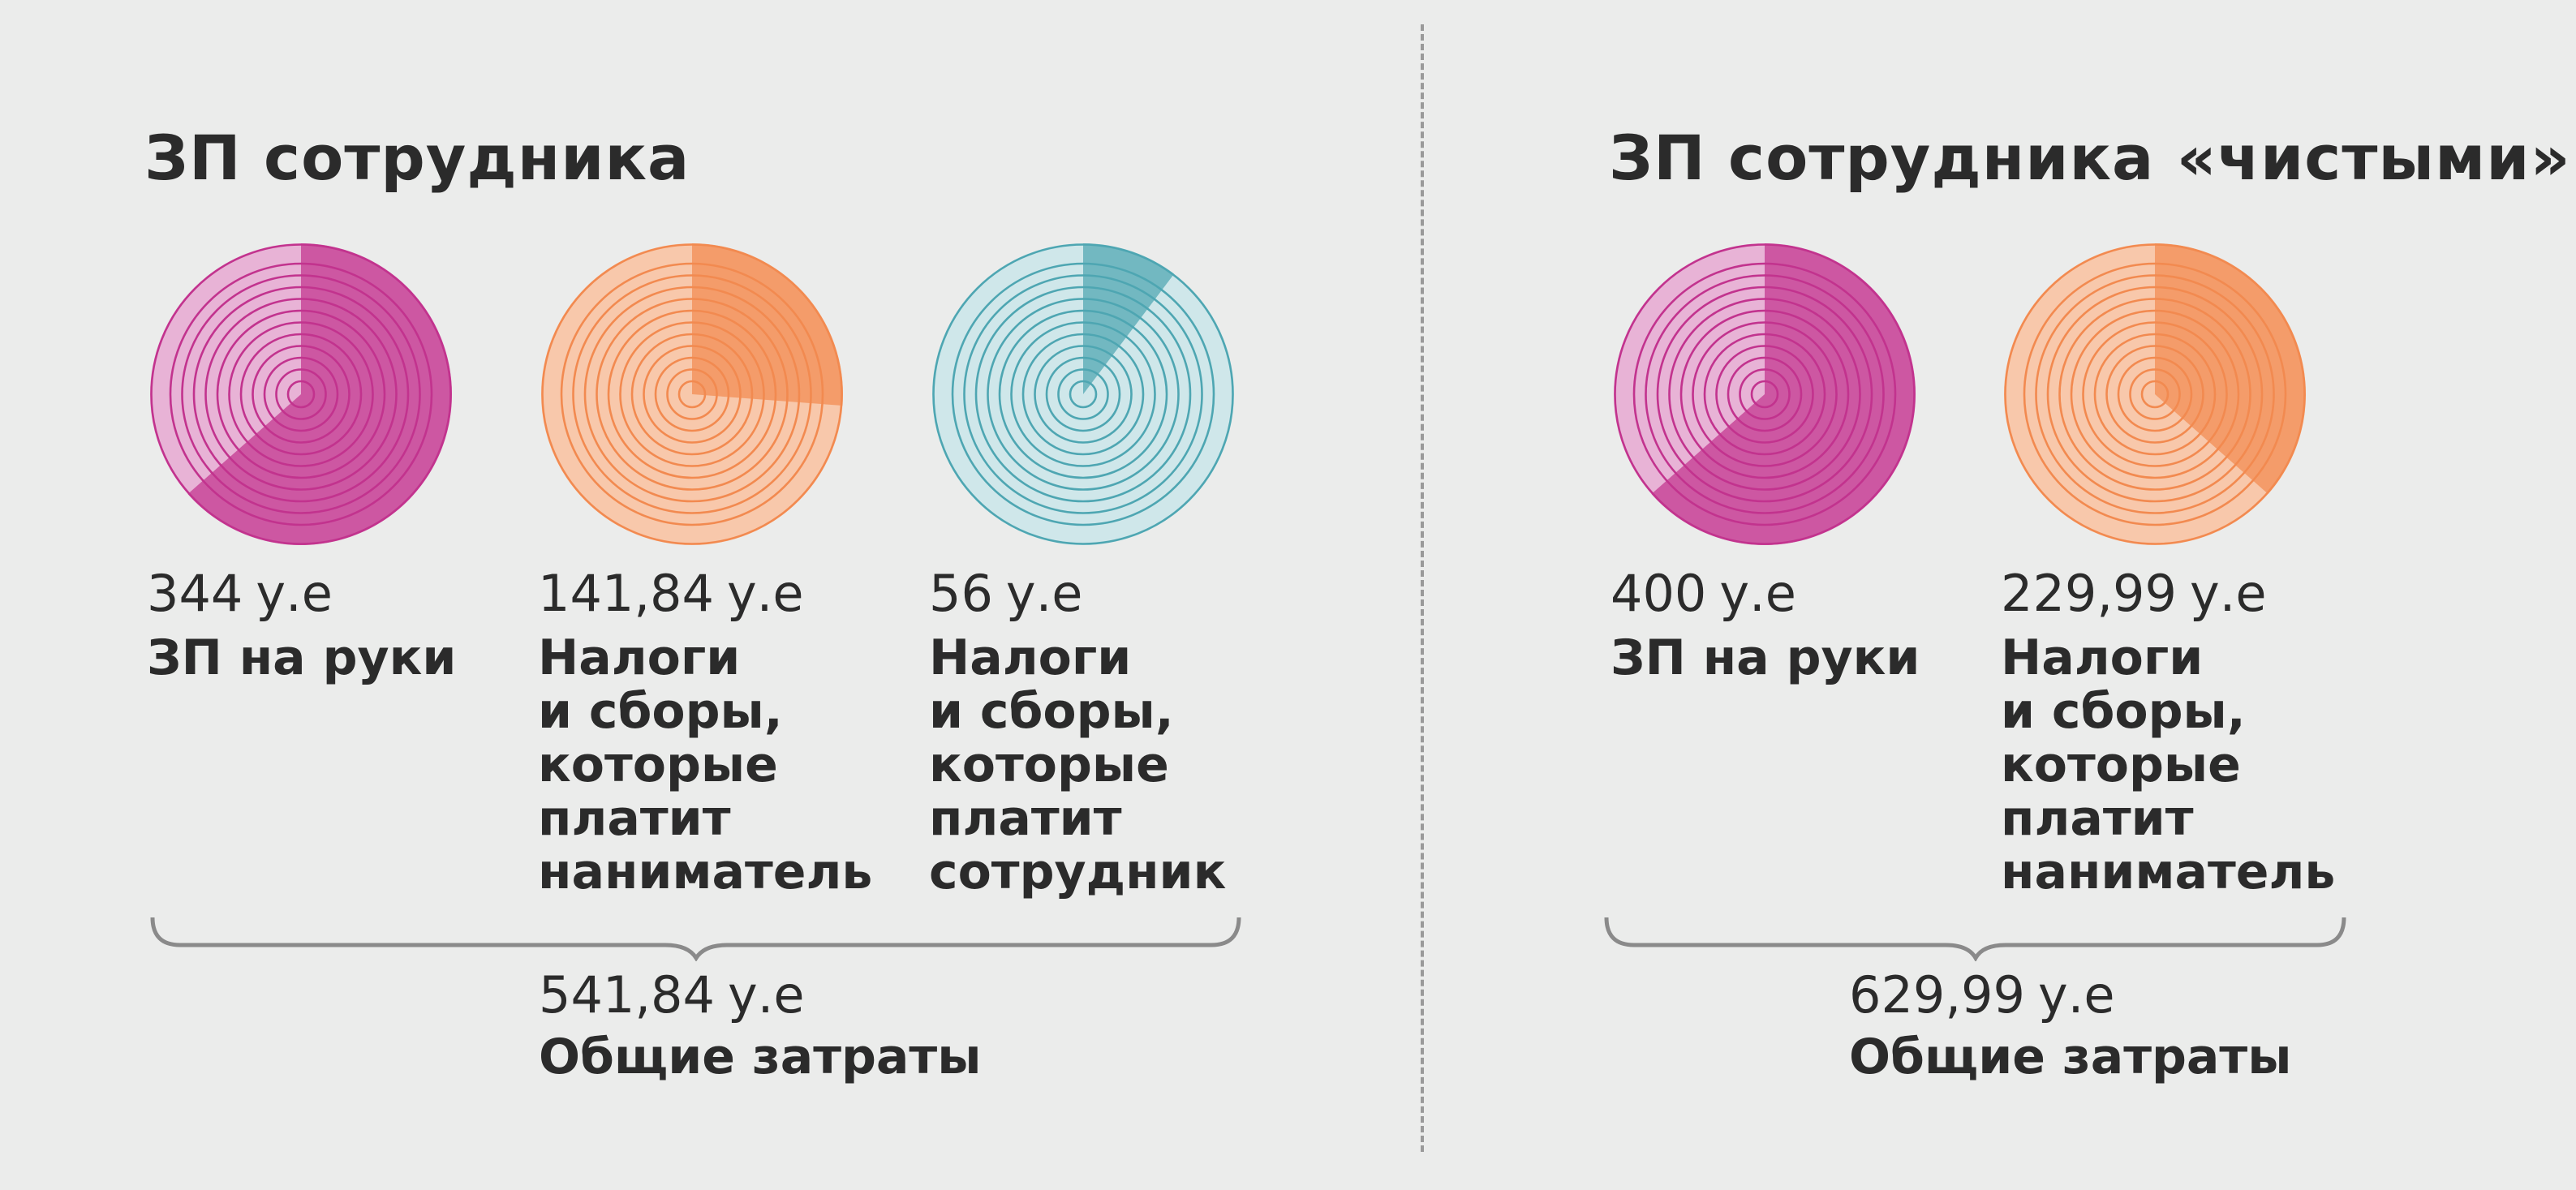 This screenshot has width=2576, height=1190. What do you see at coordinates (760, 1057) in the screenshot?
I see `total-label-gross: Общие затраты` at bounding box center [760, 1057].